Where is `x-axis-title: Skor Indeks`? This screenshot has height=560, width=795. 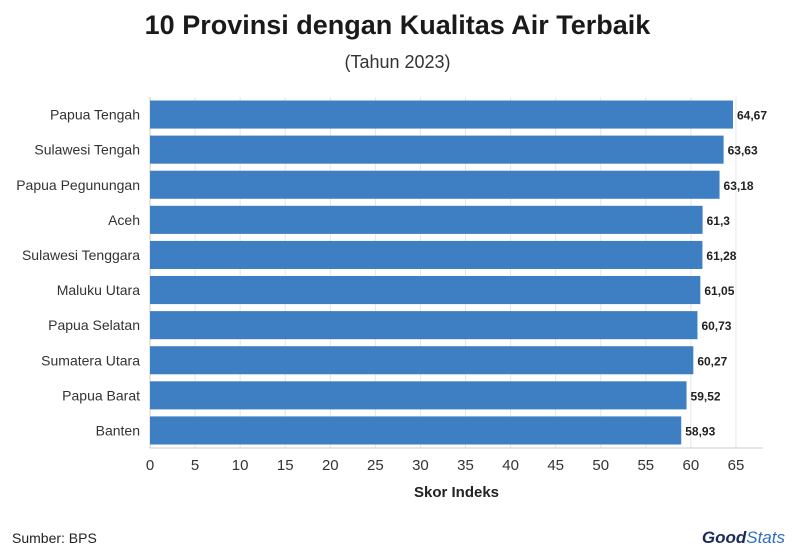
x-axis-title: Skor Indeks is located at coordinates (456, 492).